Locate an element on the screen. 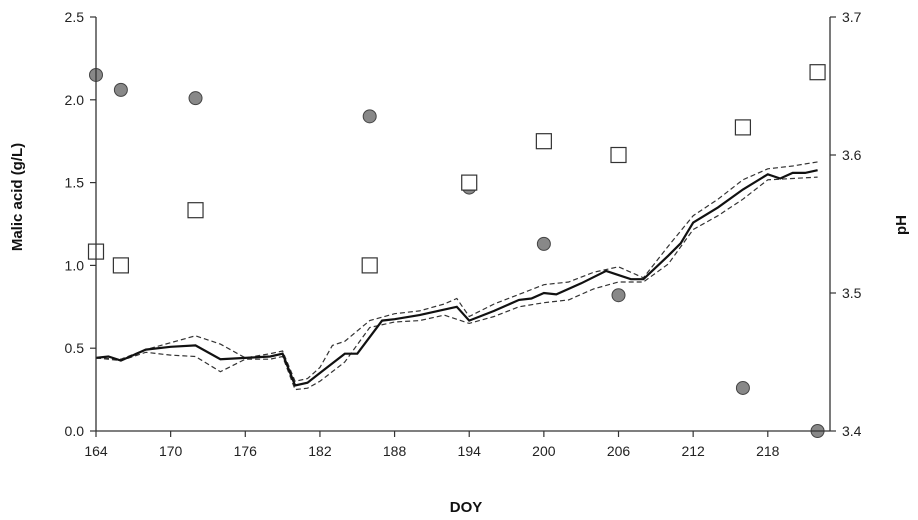 This screenshot has width=918, height=520. left-axis-title: Malic acid (g/L) is located at coordinates (17, 197).